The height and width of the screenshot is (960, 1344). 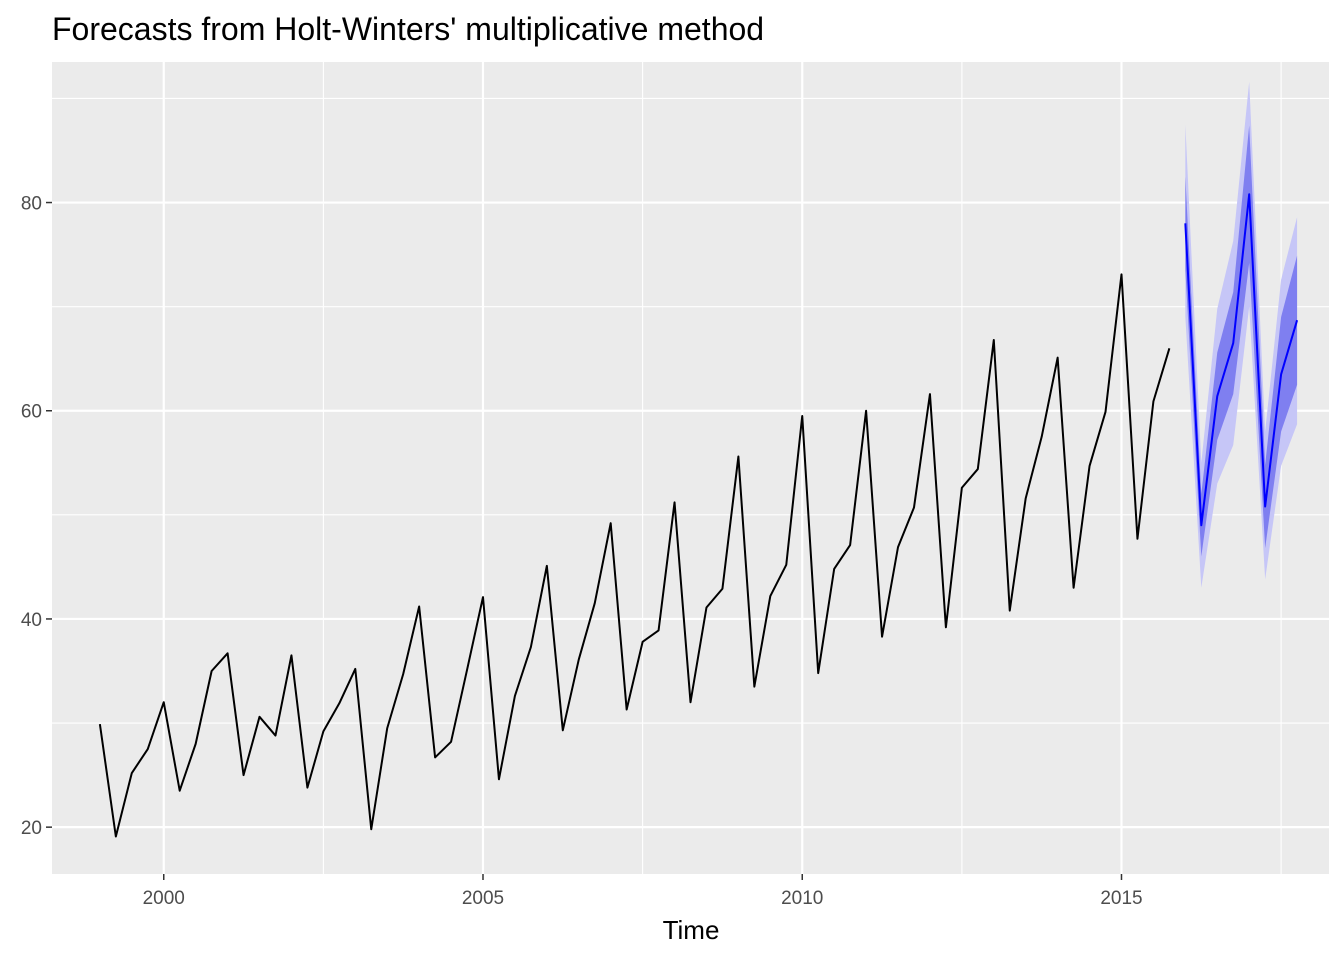 What do you see at coordinates (643, 891) in the screenshot?
I see `x-axis: 2000 2005 2010 2015` at bounding box center [643, 891].